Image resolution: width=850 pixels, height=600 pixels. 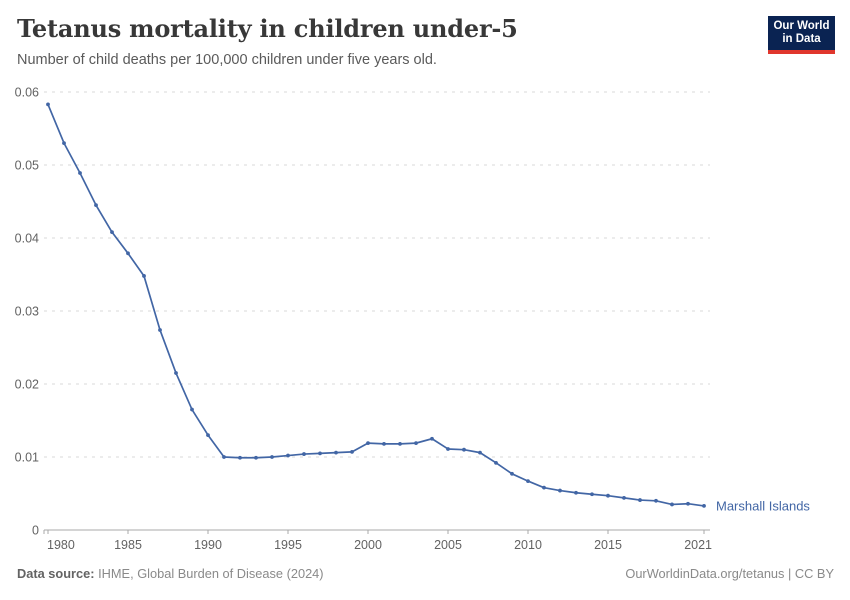 What do you see at coordinates (35, 531) in the screenshot?
I see `y-tick-label: 0` at bounding box center [35, 531].